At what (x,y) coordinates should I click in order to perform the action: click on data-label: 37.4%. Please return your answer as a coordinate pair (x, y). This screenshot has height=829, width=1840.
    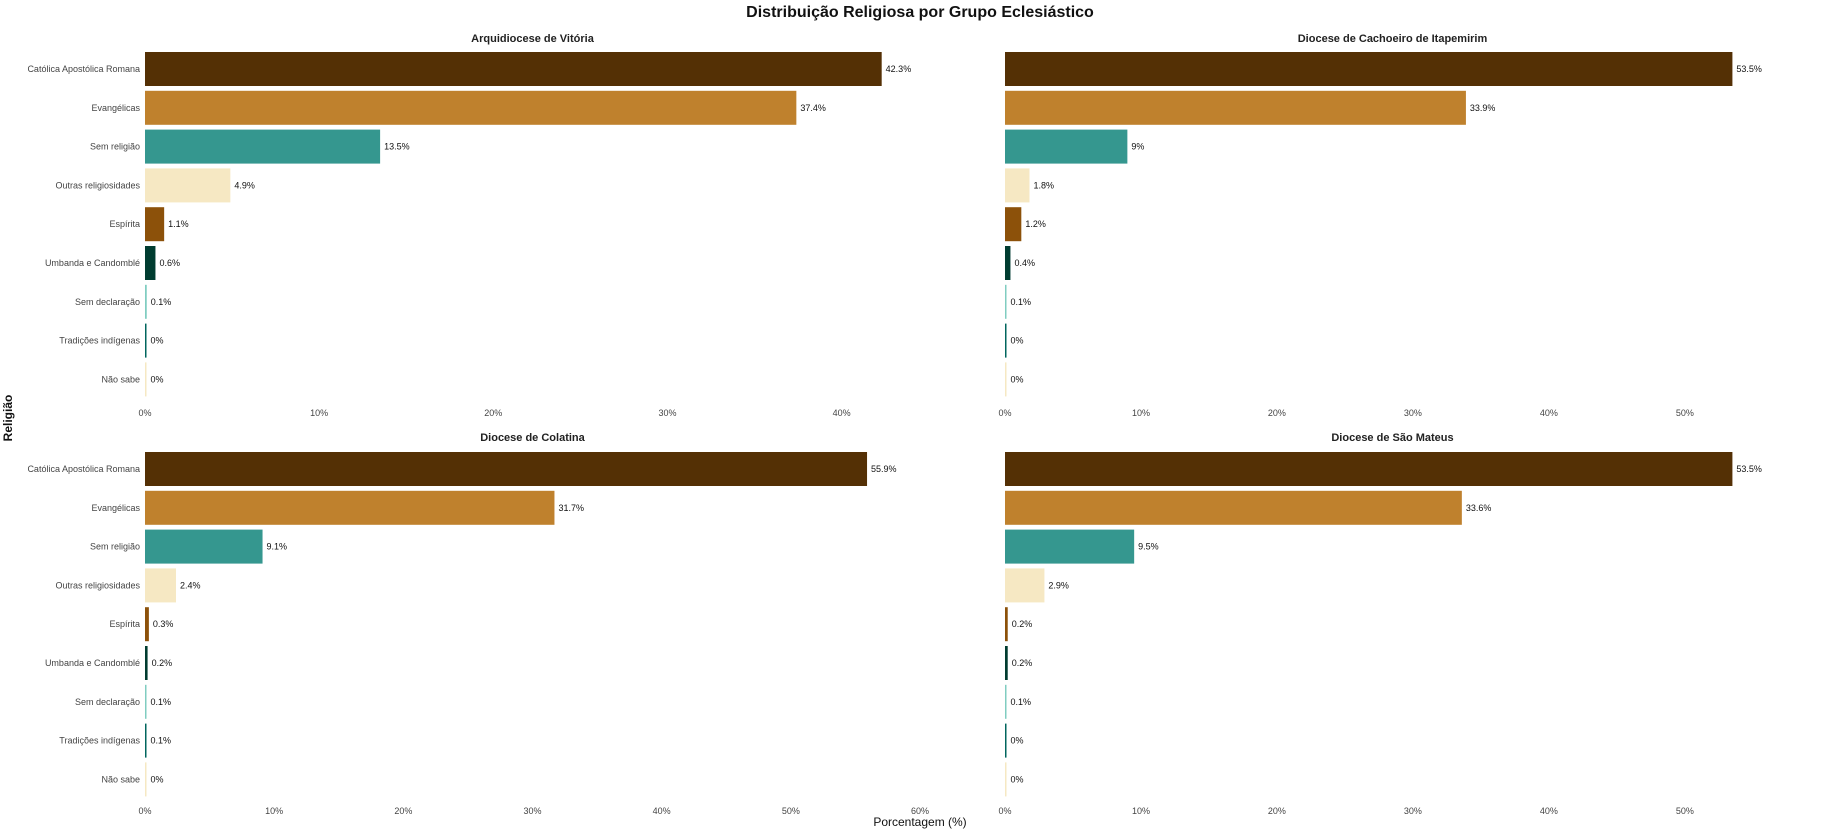
    Looking at the image, I should click on (813, 108).